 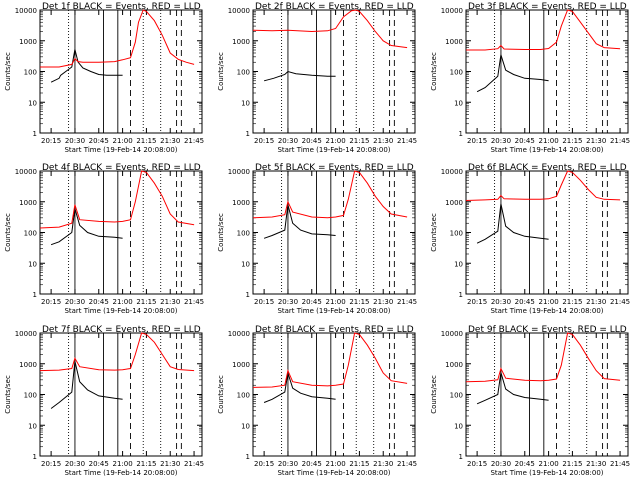 I want to click on panel-title: Det 6f BLACK = Events, RED = LLD, so click(x=547, y=168).